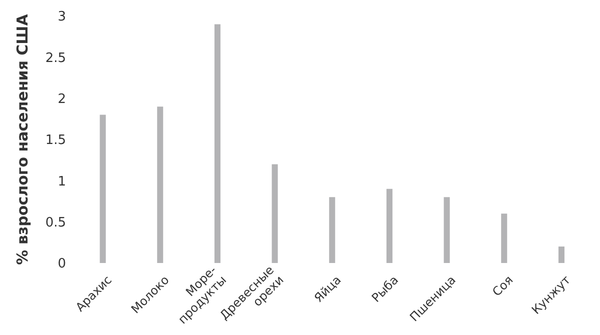  Describe the element at coordinates (55, 222) in the screenshot. I see `y-tick-label: 0.5` at that location.